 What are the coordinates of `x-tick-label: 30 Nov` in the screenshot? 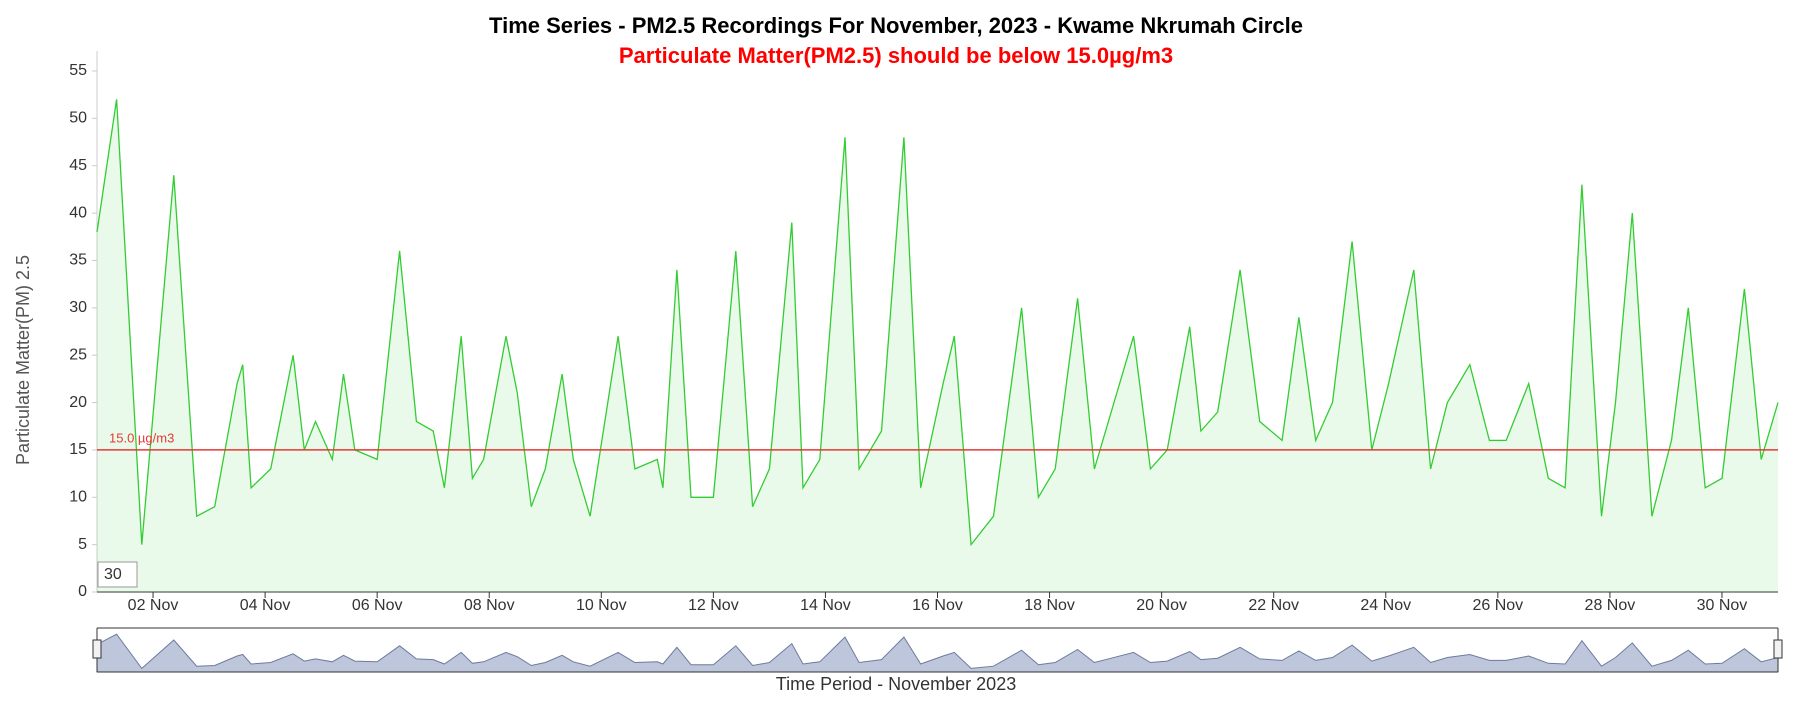 It's located at (1722, 605).